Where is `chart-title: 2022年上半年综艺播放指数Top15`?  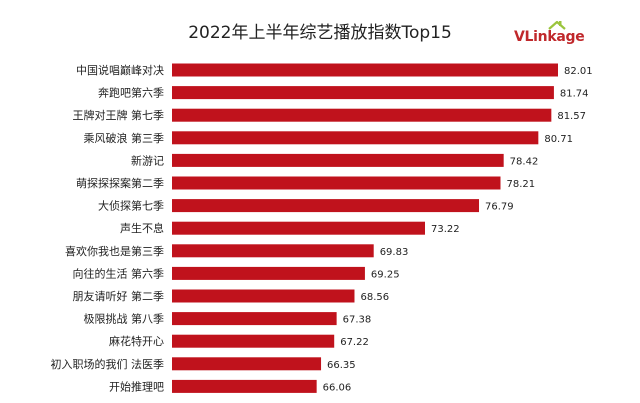 chart-title: 2022年上半年综艺播放指数Top15 is located at coordinates (320, 33).